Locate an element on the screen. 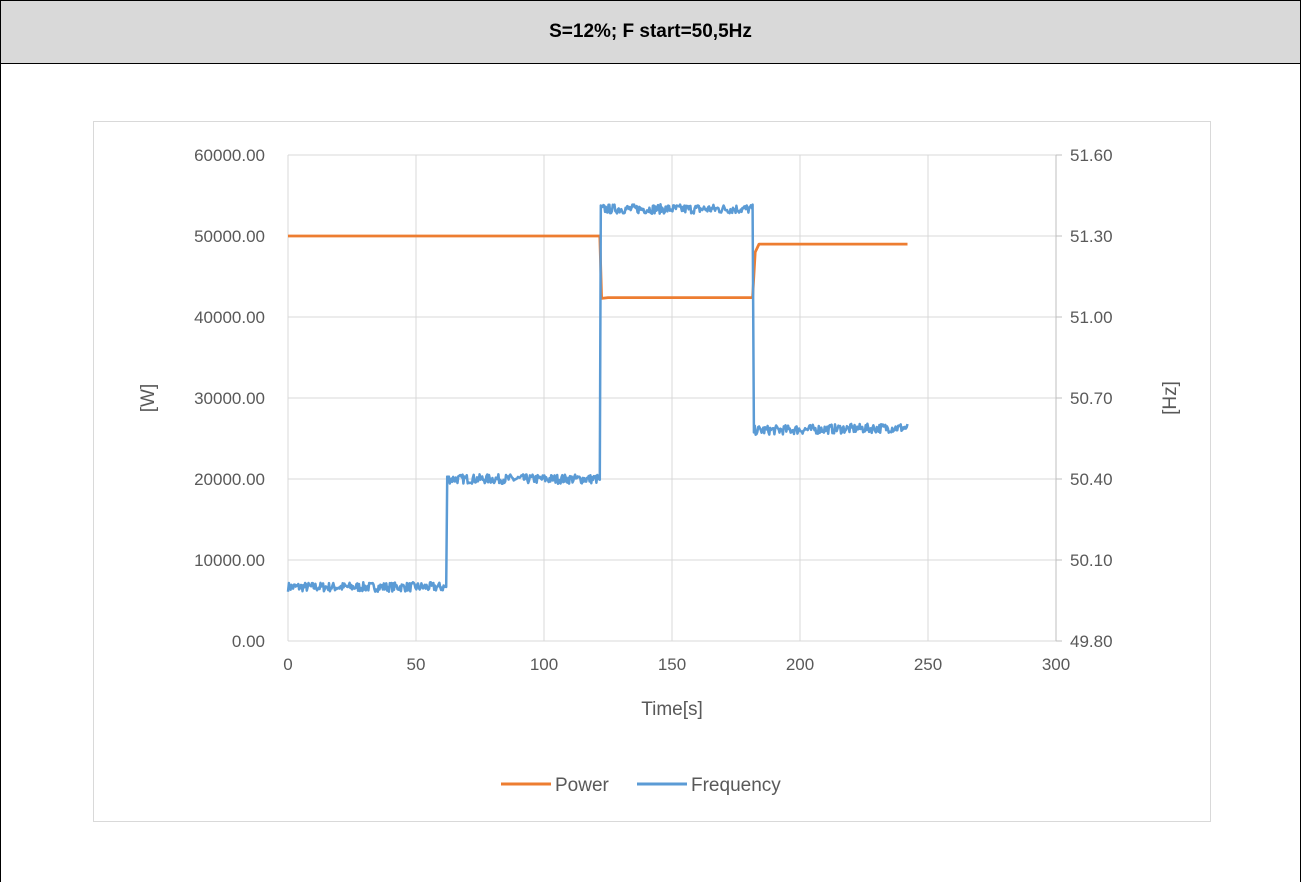  chart-title: S=12%; F start=50,5Hz is located at coordinates (650, 31).